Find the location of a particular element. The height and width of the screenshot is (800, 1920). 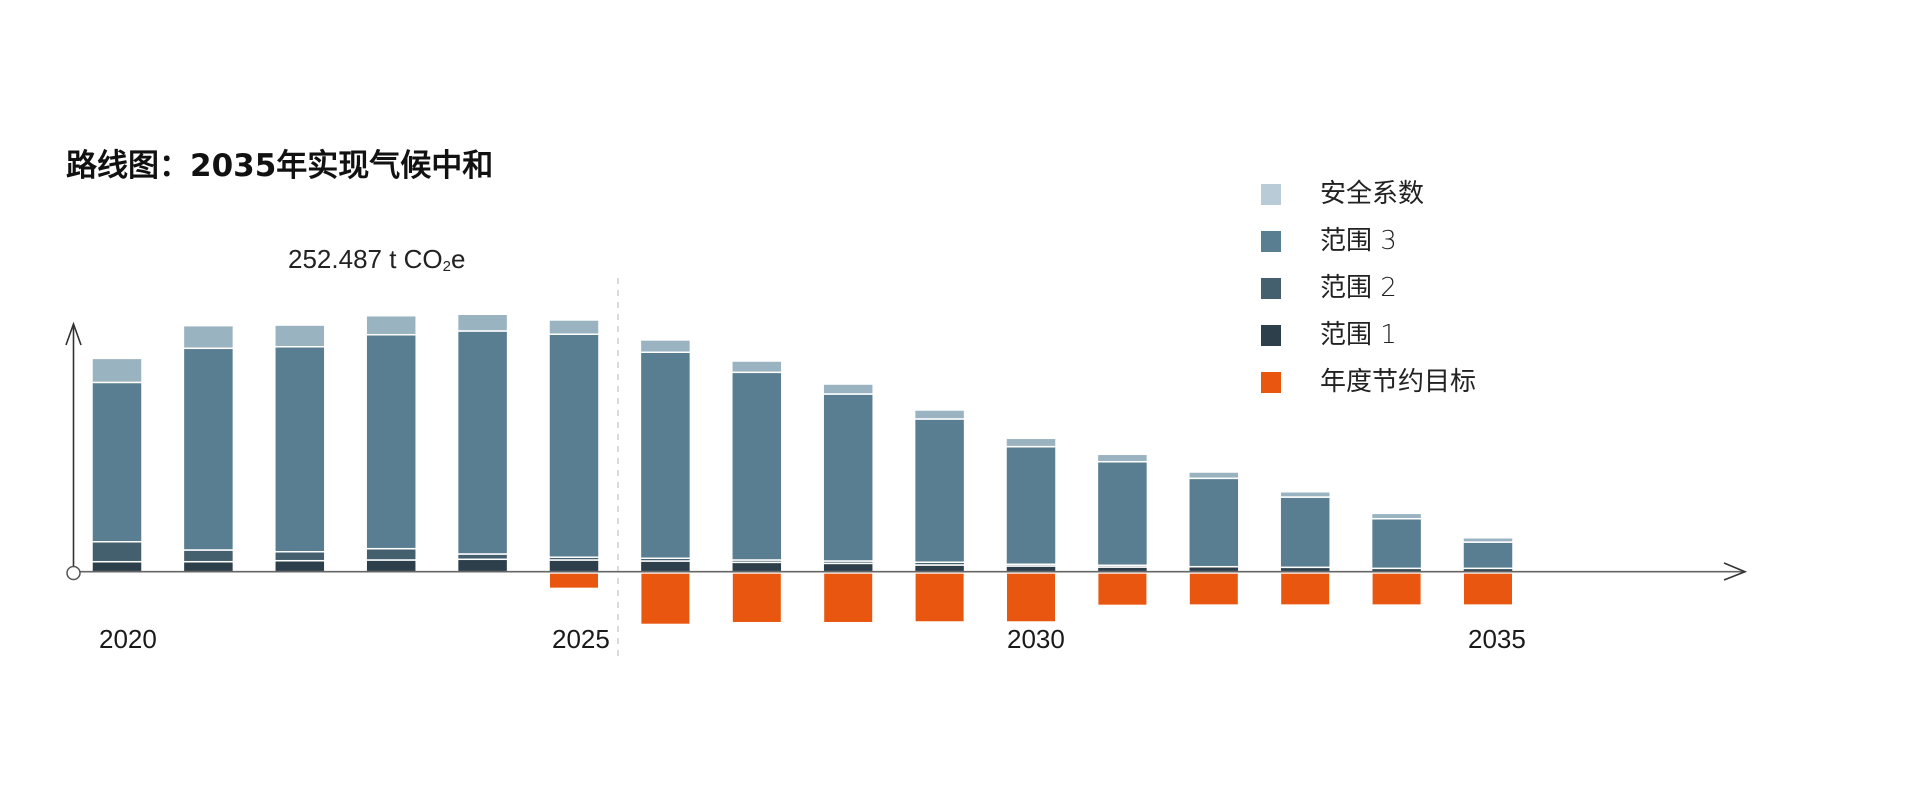

legend-label: 范围 3 is located at coordinates (1358, 241).